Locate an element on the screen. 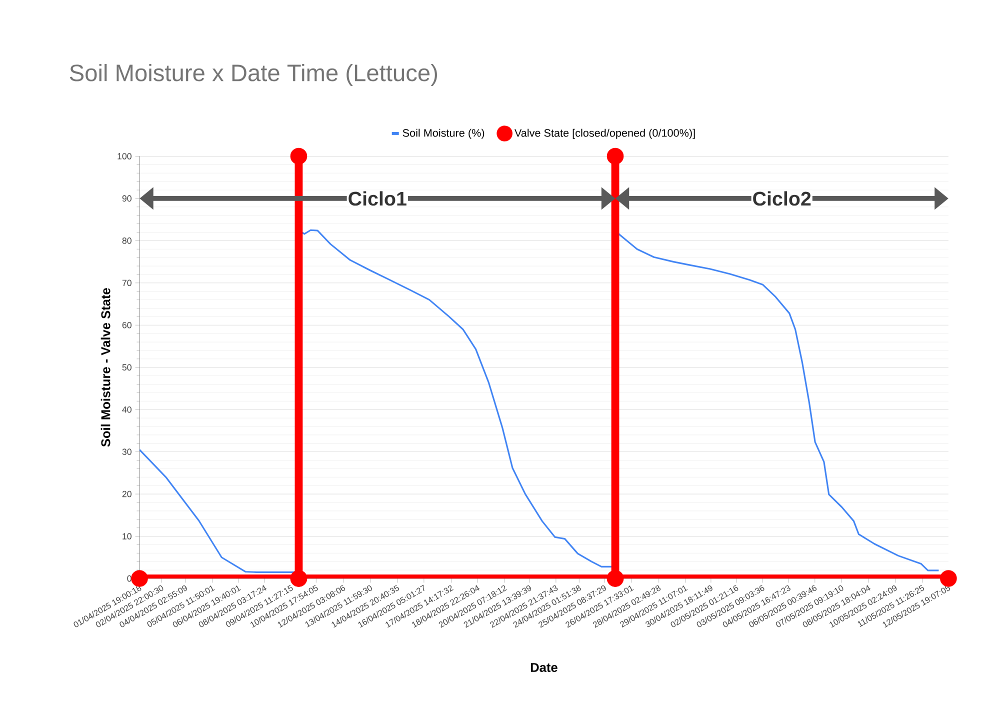  y-axis-title: Soil Moisture - Valve State is located at coordinates (105, 367).